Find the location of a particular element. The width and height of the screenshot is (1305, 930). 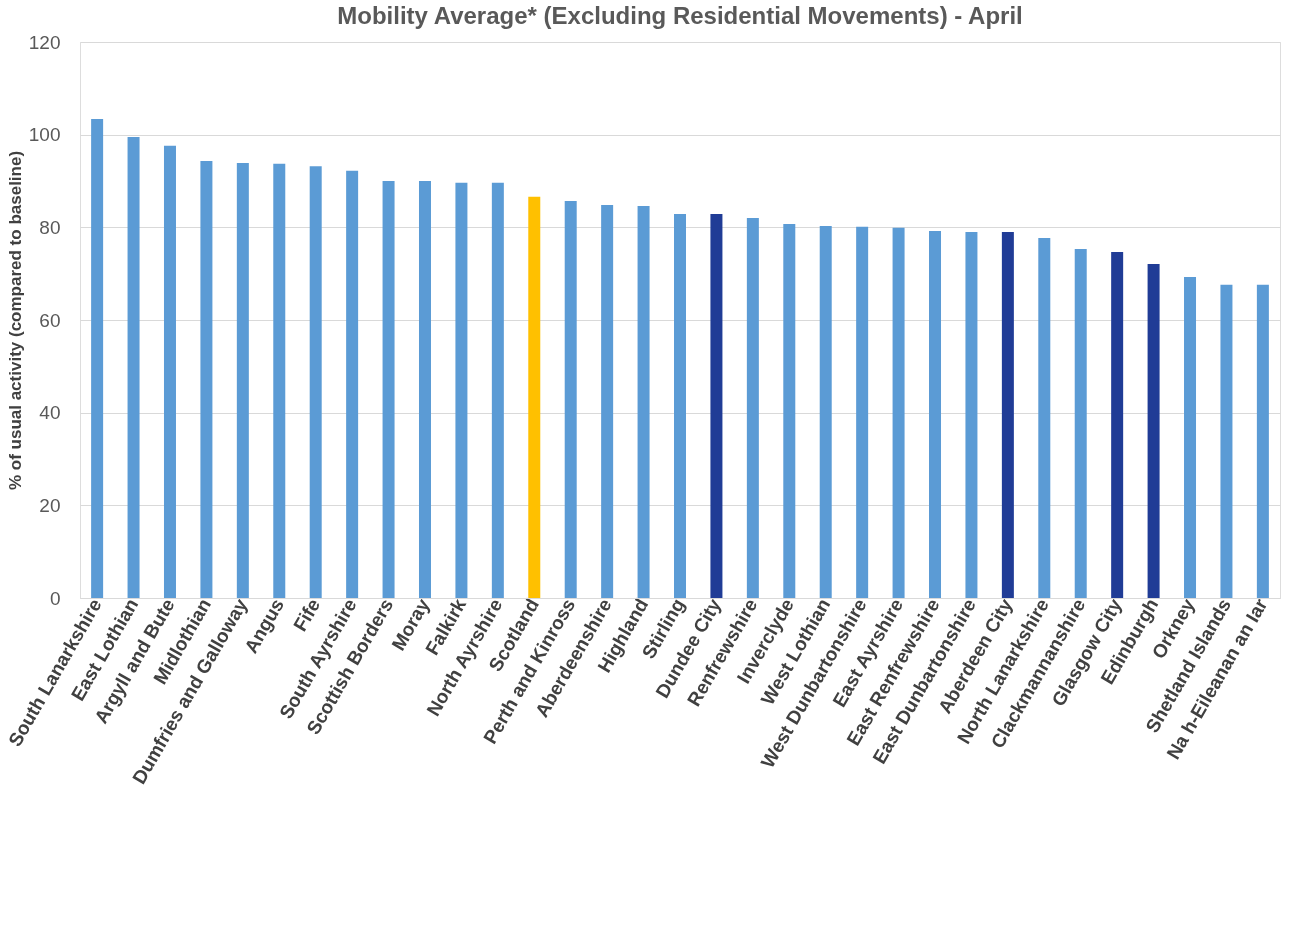

chart-title: Mobility Average* (Excluding Residential Movements) - April is located at coordinates (680, 15).